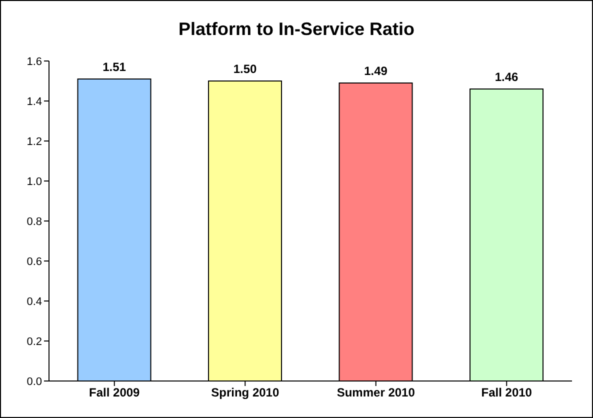 The height and width of the screenshot is (418, 593). What do you see at coordinates (34, 102) in the screenshot?
I see `y-tick-label: 1.4` at bounding box center [34, 102].